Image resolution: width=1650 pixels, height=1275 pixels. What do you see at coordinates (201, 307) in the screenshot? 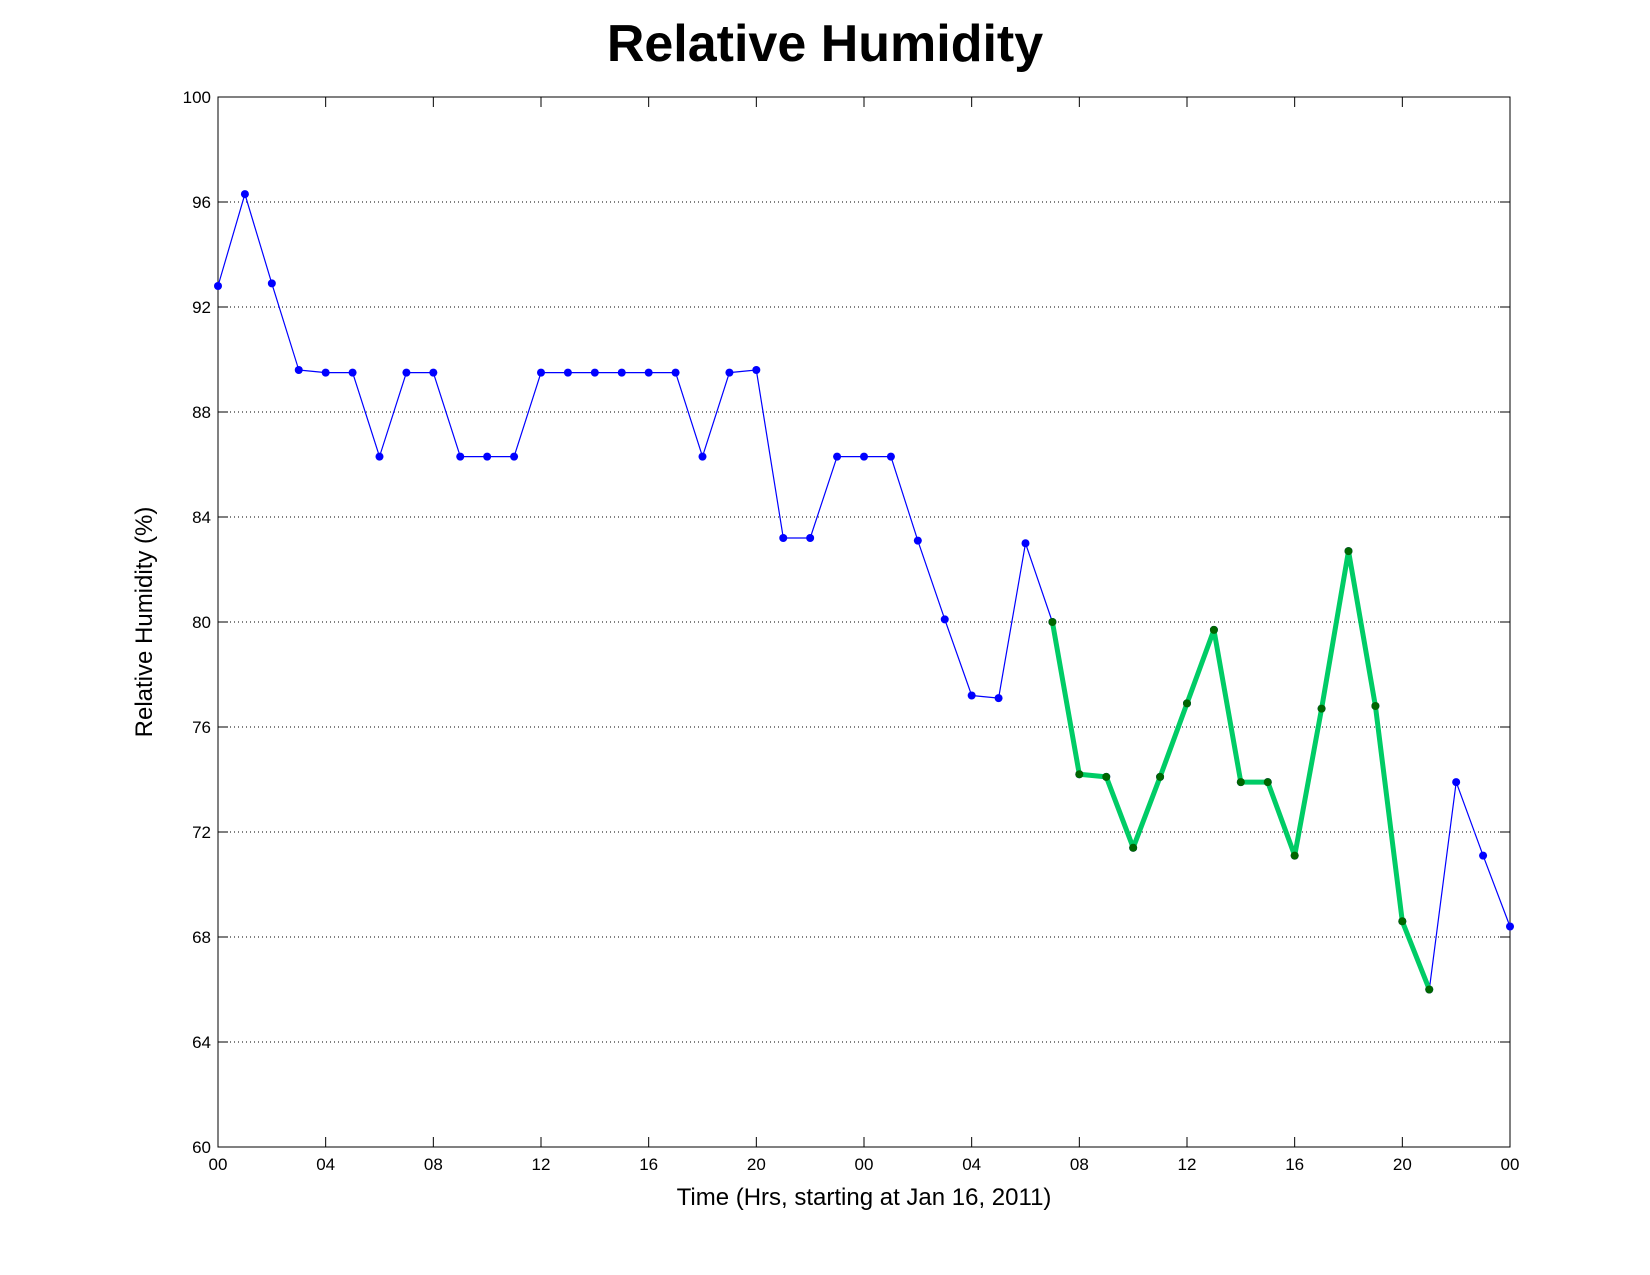
I see `y-tick-label: 92` at bounding box center [201, 307].